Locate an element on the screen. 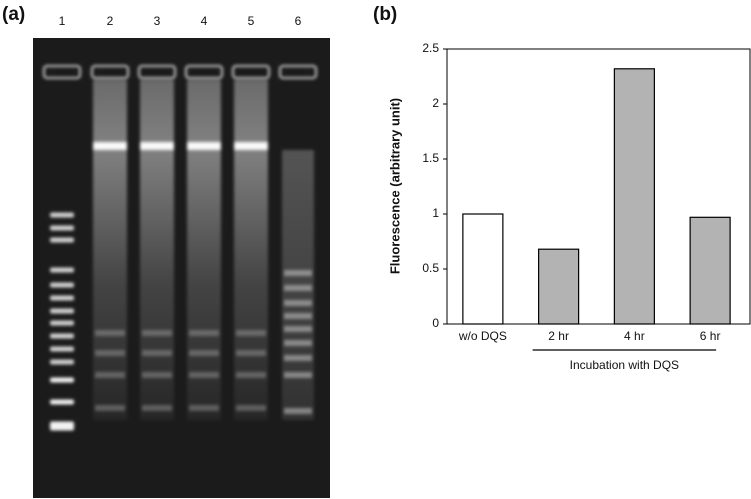 The width and height of the screenshot is (751, 499). y-tick-label: 2 is located at coordinates (435, 103).